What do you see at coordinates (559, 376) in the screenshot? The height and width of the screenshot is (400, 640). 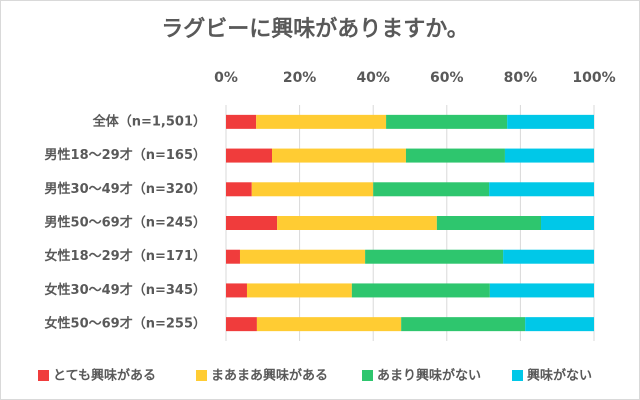 I see `legend-label: 興味がない` at bounding box center [559, 376].